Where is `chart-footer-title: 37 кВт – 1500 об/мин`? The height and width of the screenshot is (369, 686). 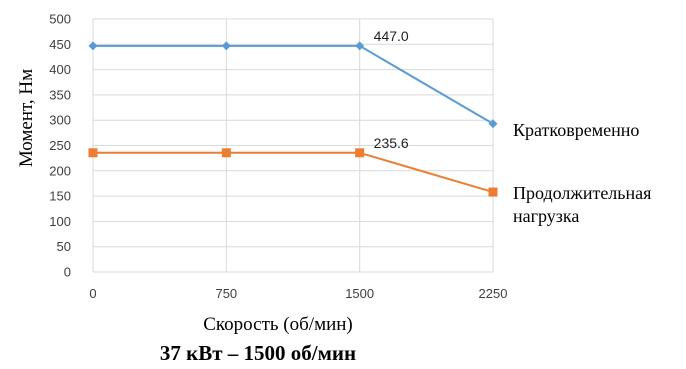 chart-footer-title: 37 кВт – 1500 об/мин is located at coordinates (258, 353).